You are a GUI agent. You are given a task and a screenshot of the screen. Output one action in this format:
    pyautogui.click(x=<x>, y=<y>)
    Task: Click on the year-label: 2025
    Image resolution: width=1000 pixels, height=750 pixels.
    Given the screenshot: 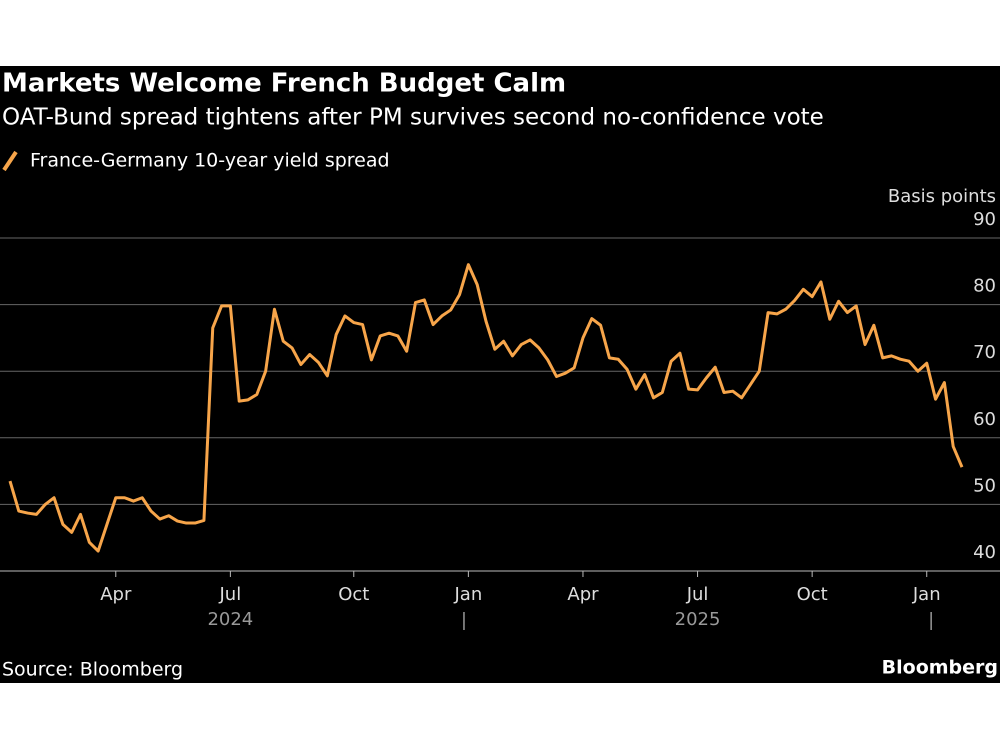 What is the action you would take?
    pyautogui.click(x=698, y=619)
    